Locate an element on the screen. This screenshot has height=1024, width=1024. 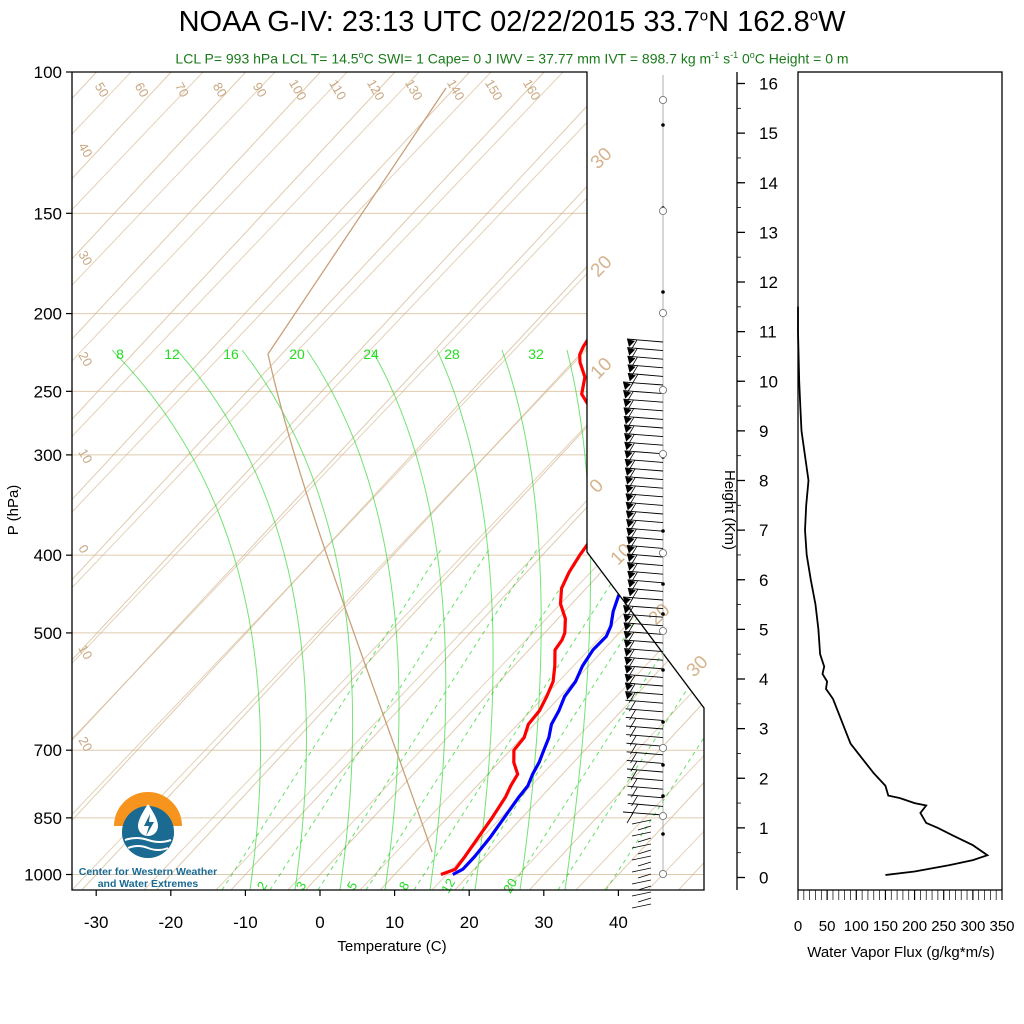
isotherm-label: 160 is located at coordinates (532, 90).